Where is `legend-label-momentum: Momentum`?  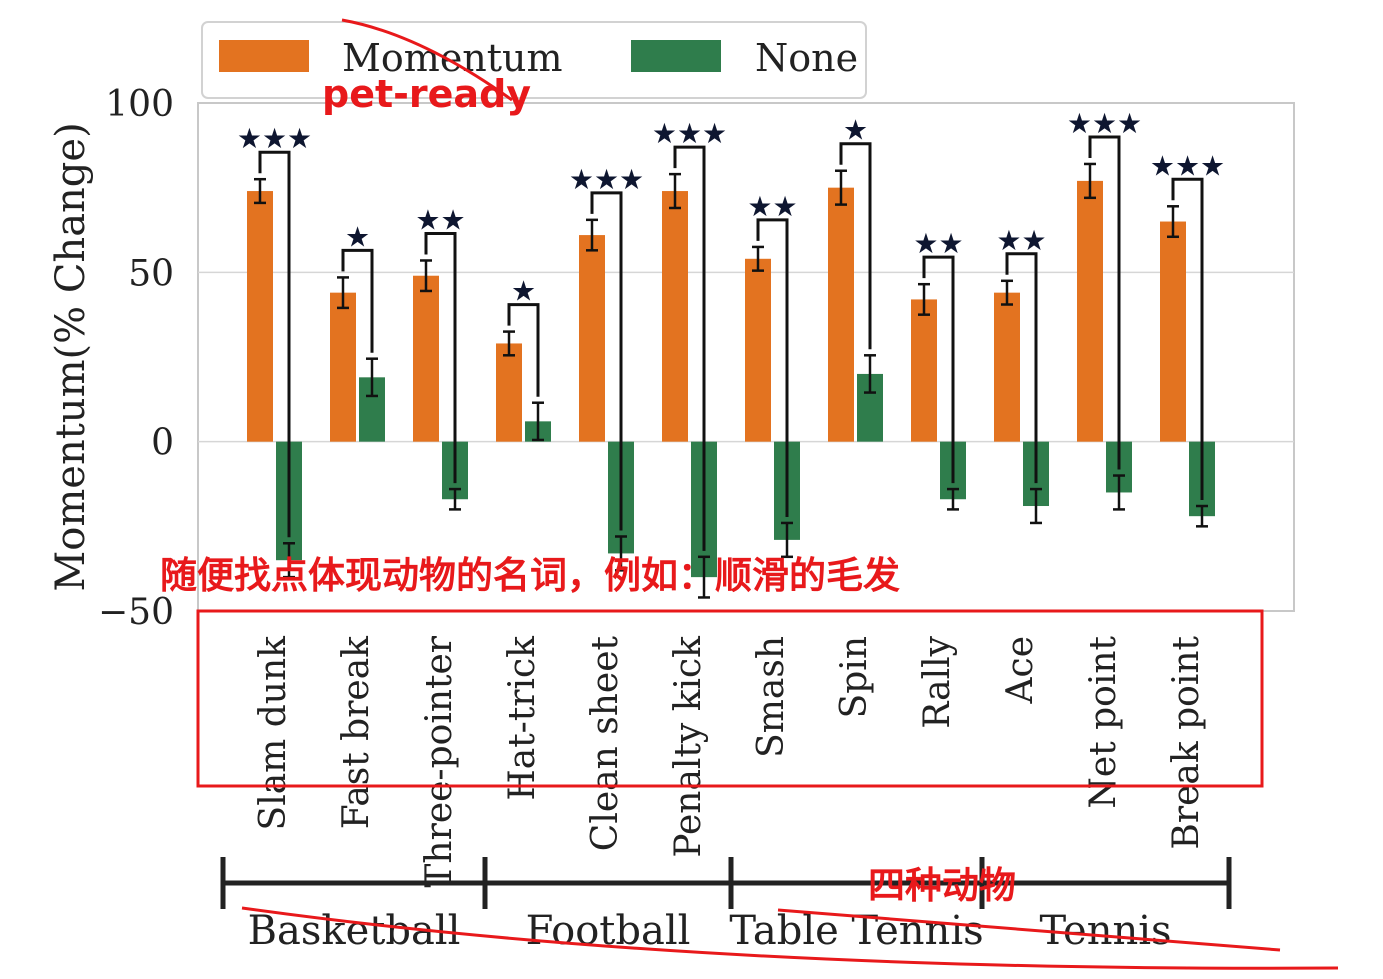 legend-label-momentum: Momentum is located at coordinates (452, 58).